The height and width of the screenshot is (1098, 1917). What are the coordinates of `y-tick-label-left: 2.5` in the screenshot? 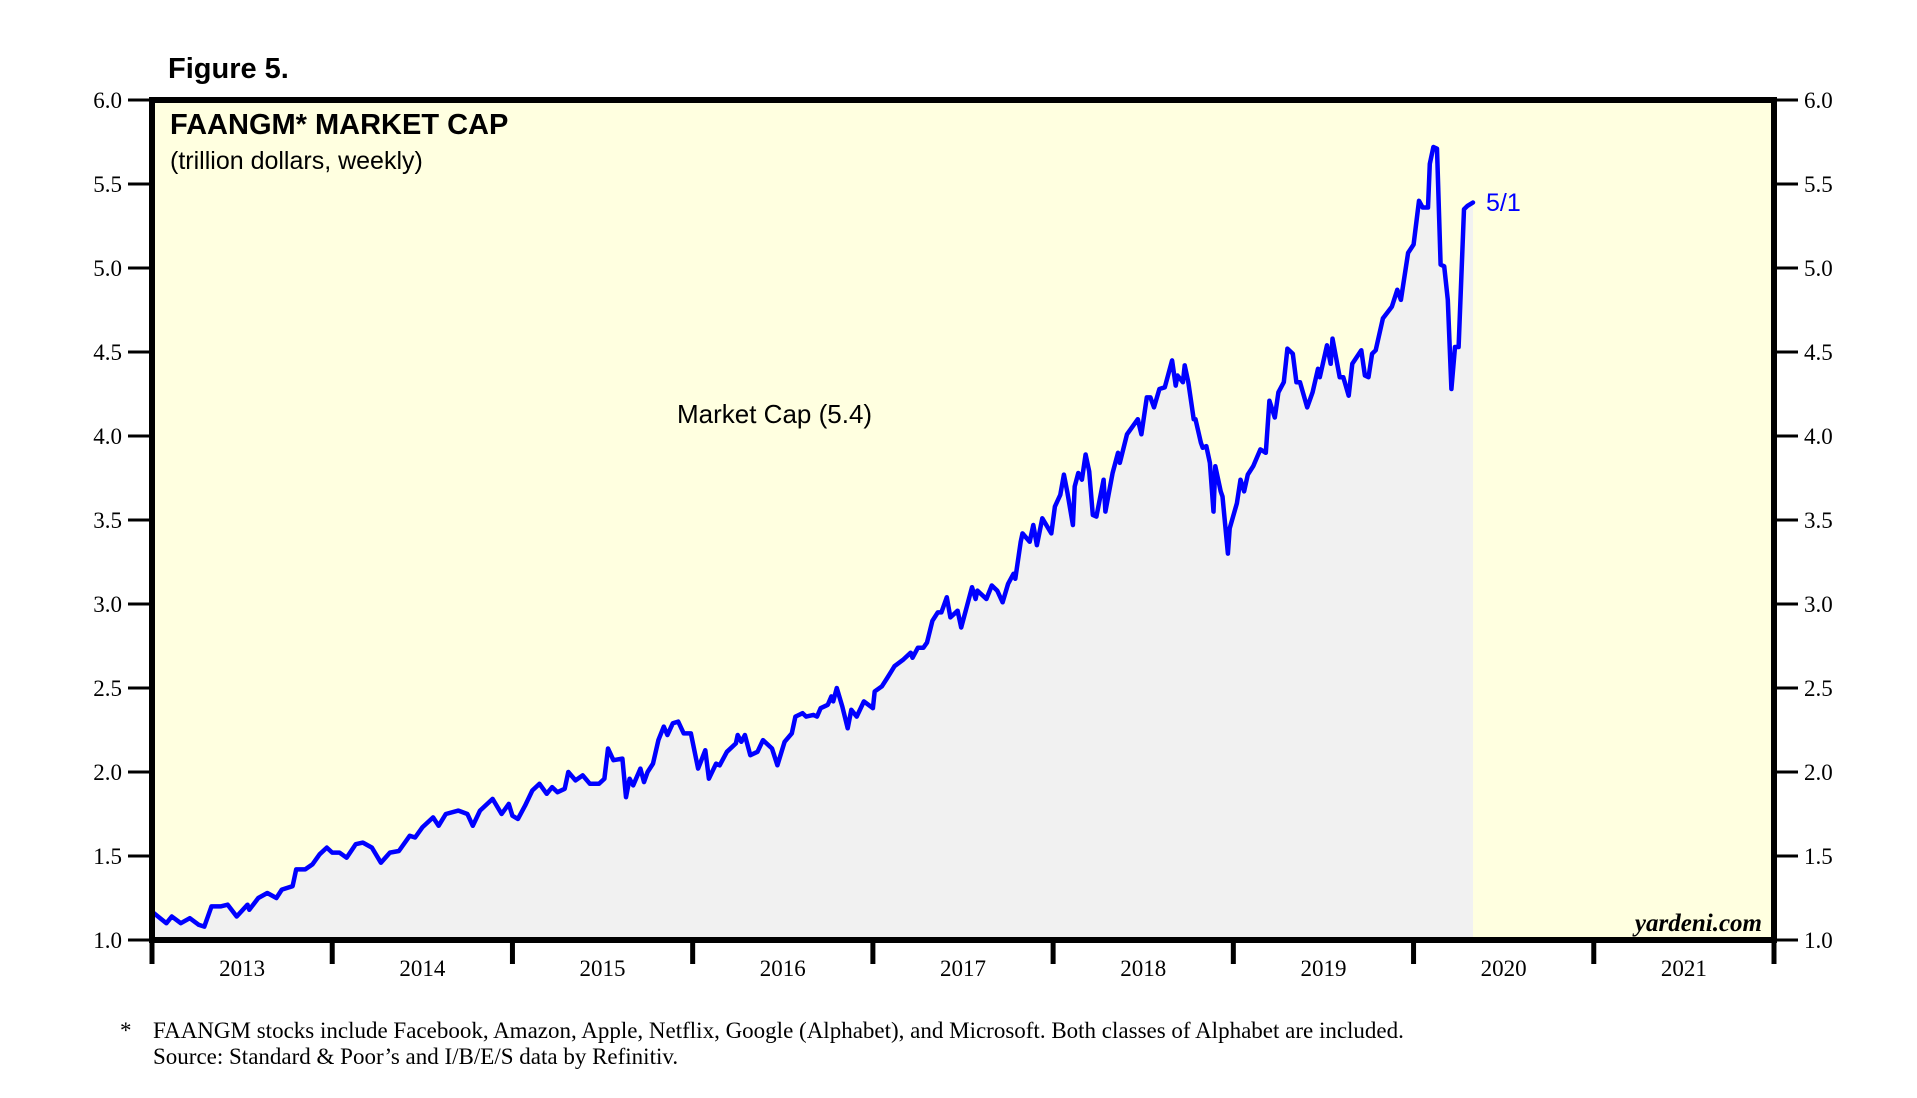 It's located at (107, 688).